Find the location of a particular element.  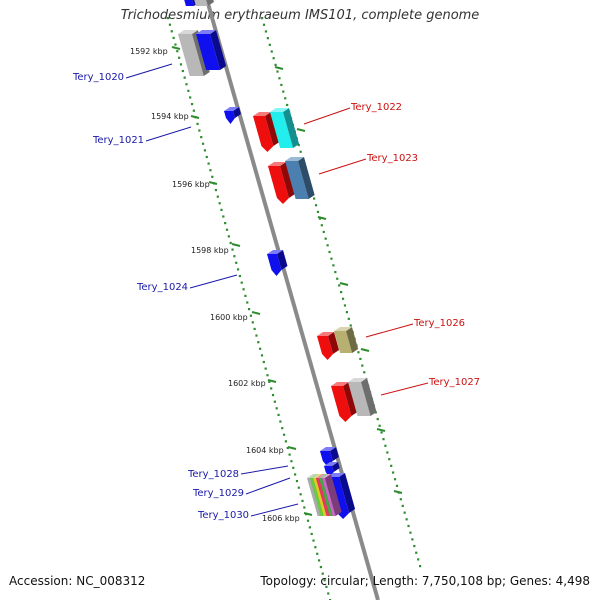

gene-label: Tery_1027 is located at coordinates (454, 382).